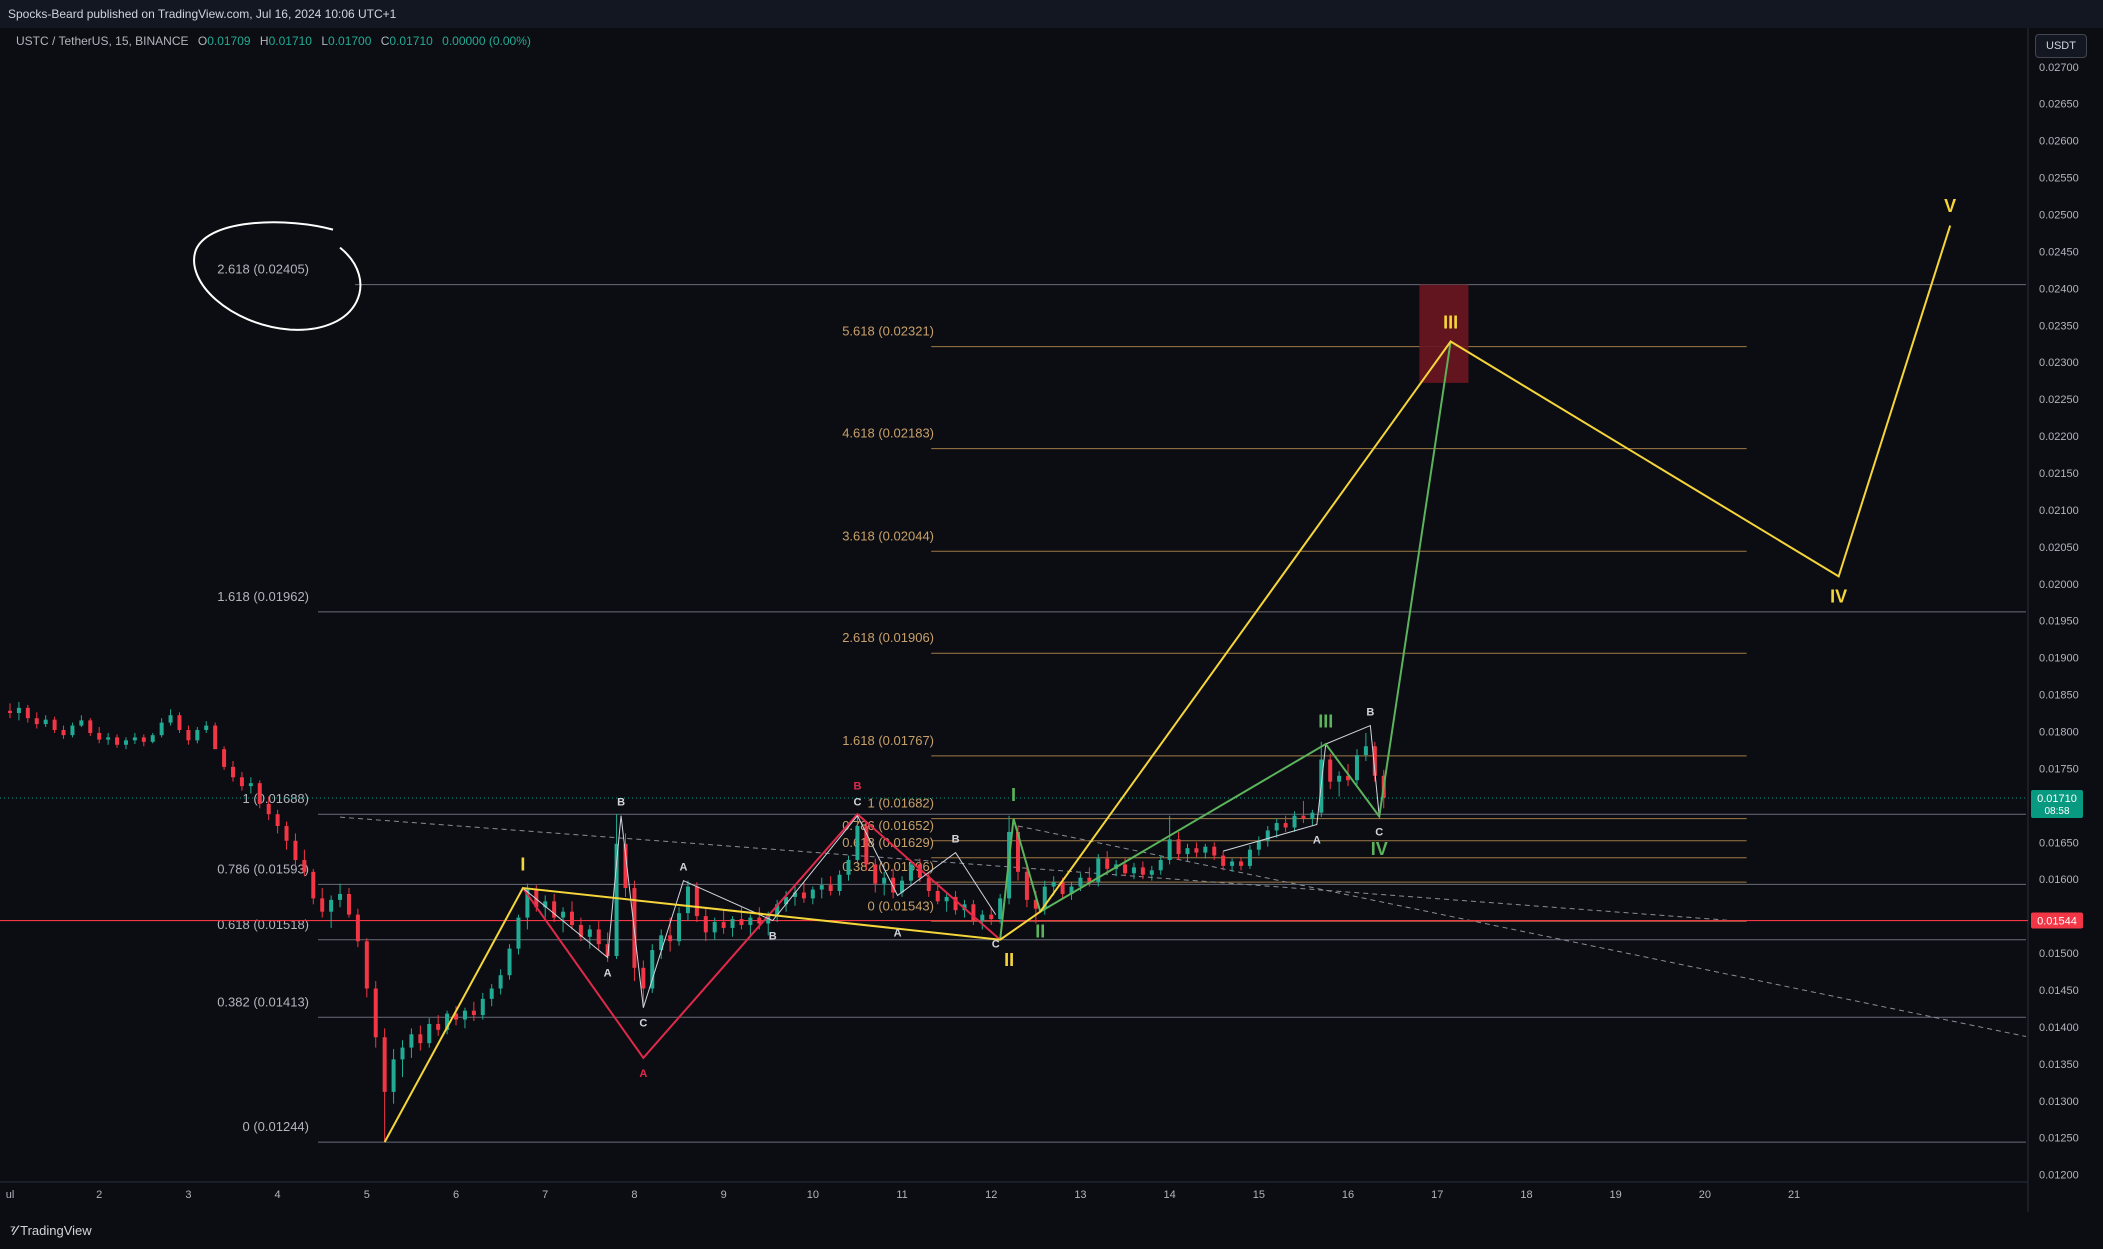 The height and width of the screenshot is (1249, 2103). What do you see at coordinates (1259, 1195) in the screenshot?
I see `x-tick-label: 15` at bounding box center [1259, 1195].